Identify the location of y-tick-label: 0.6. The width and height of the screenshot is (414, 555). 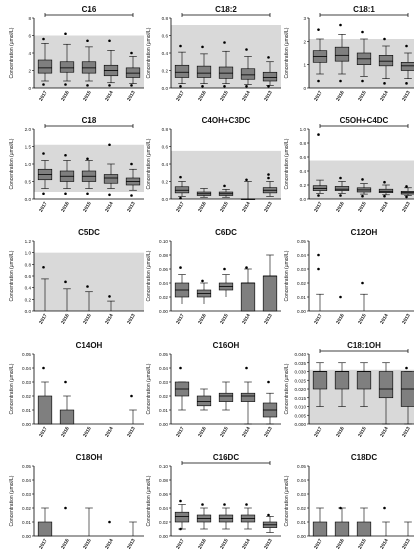
(165, 147).